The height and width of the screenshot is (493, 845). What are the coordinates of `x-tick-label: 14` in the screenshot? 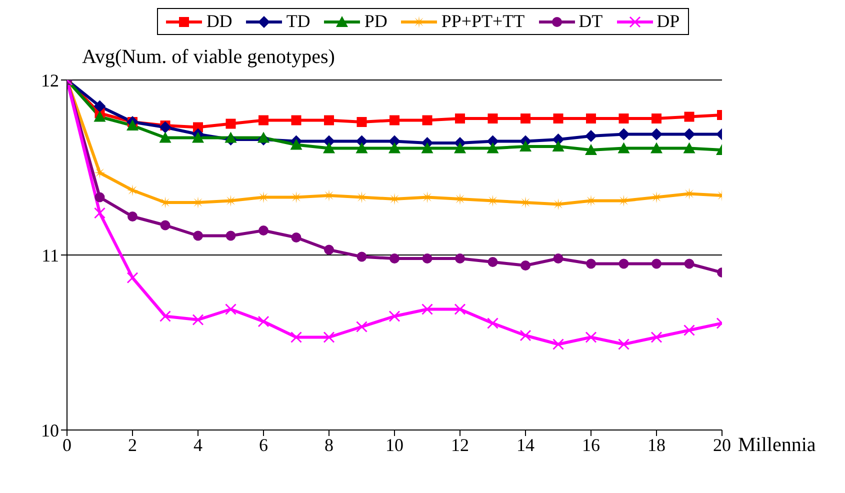 It's located at (525, 444).